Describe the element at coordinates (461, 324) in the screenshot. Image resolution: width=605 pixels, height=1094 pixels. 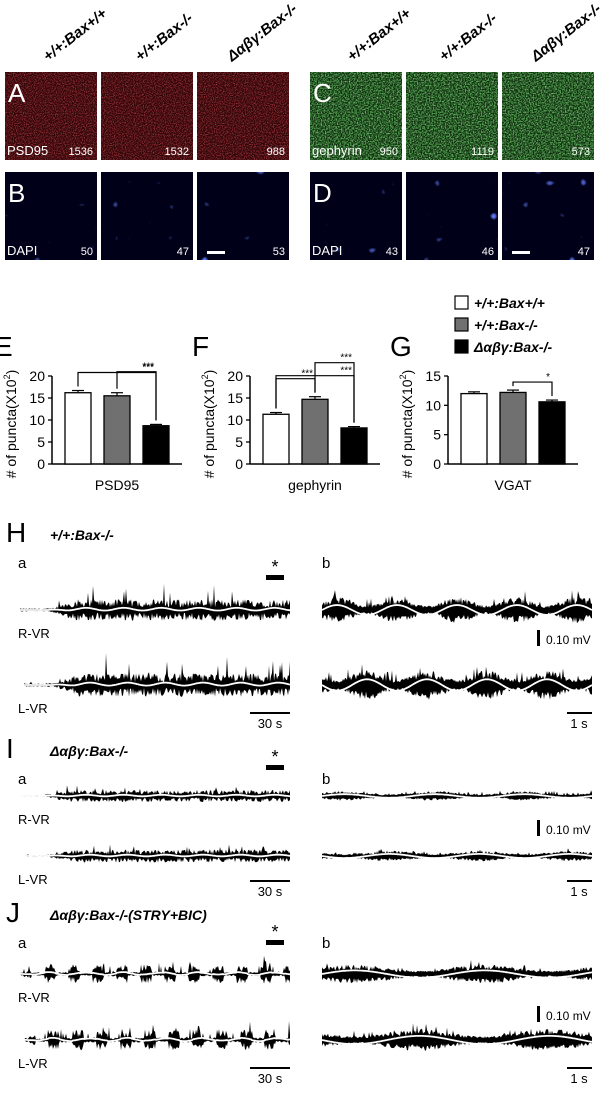
I see `legend-swatch-bax` at that location.